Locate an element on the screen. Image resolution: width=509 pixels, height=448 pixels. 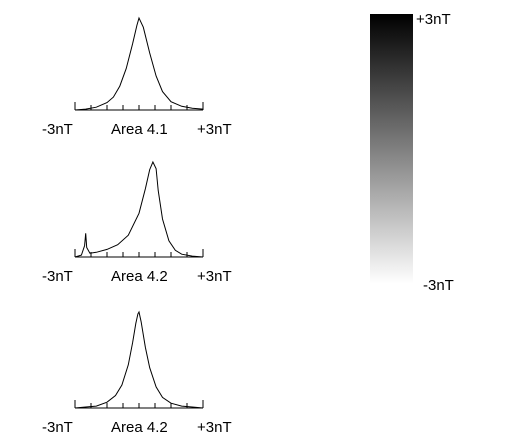
colorbar: +3nT -3nT is located at coordinates (412, 152).